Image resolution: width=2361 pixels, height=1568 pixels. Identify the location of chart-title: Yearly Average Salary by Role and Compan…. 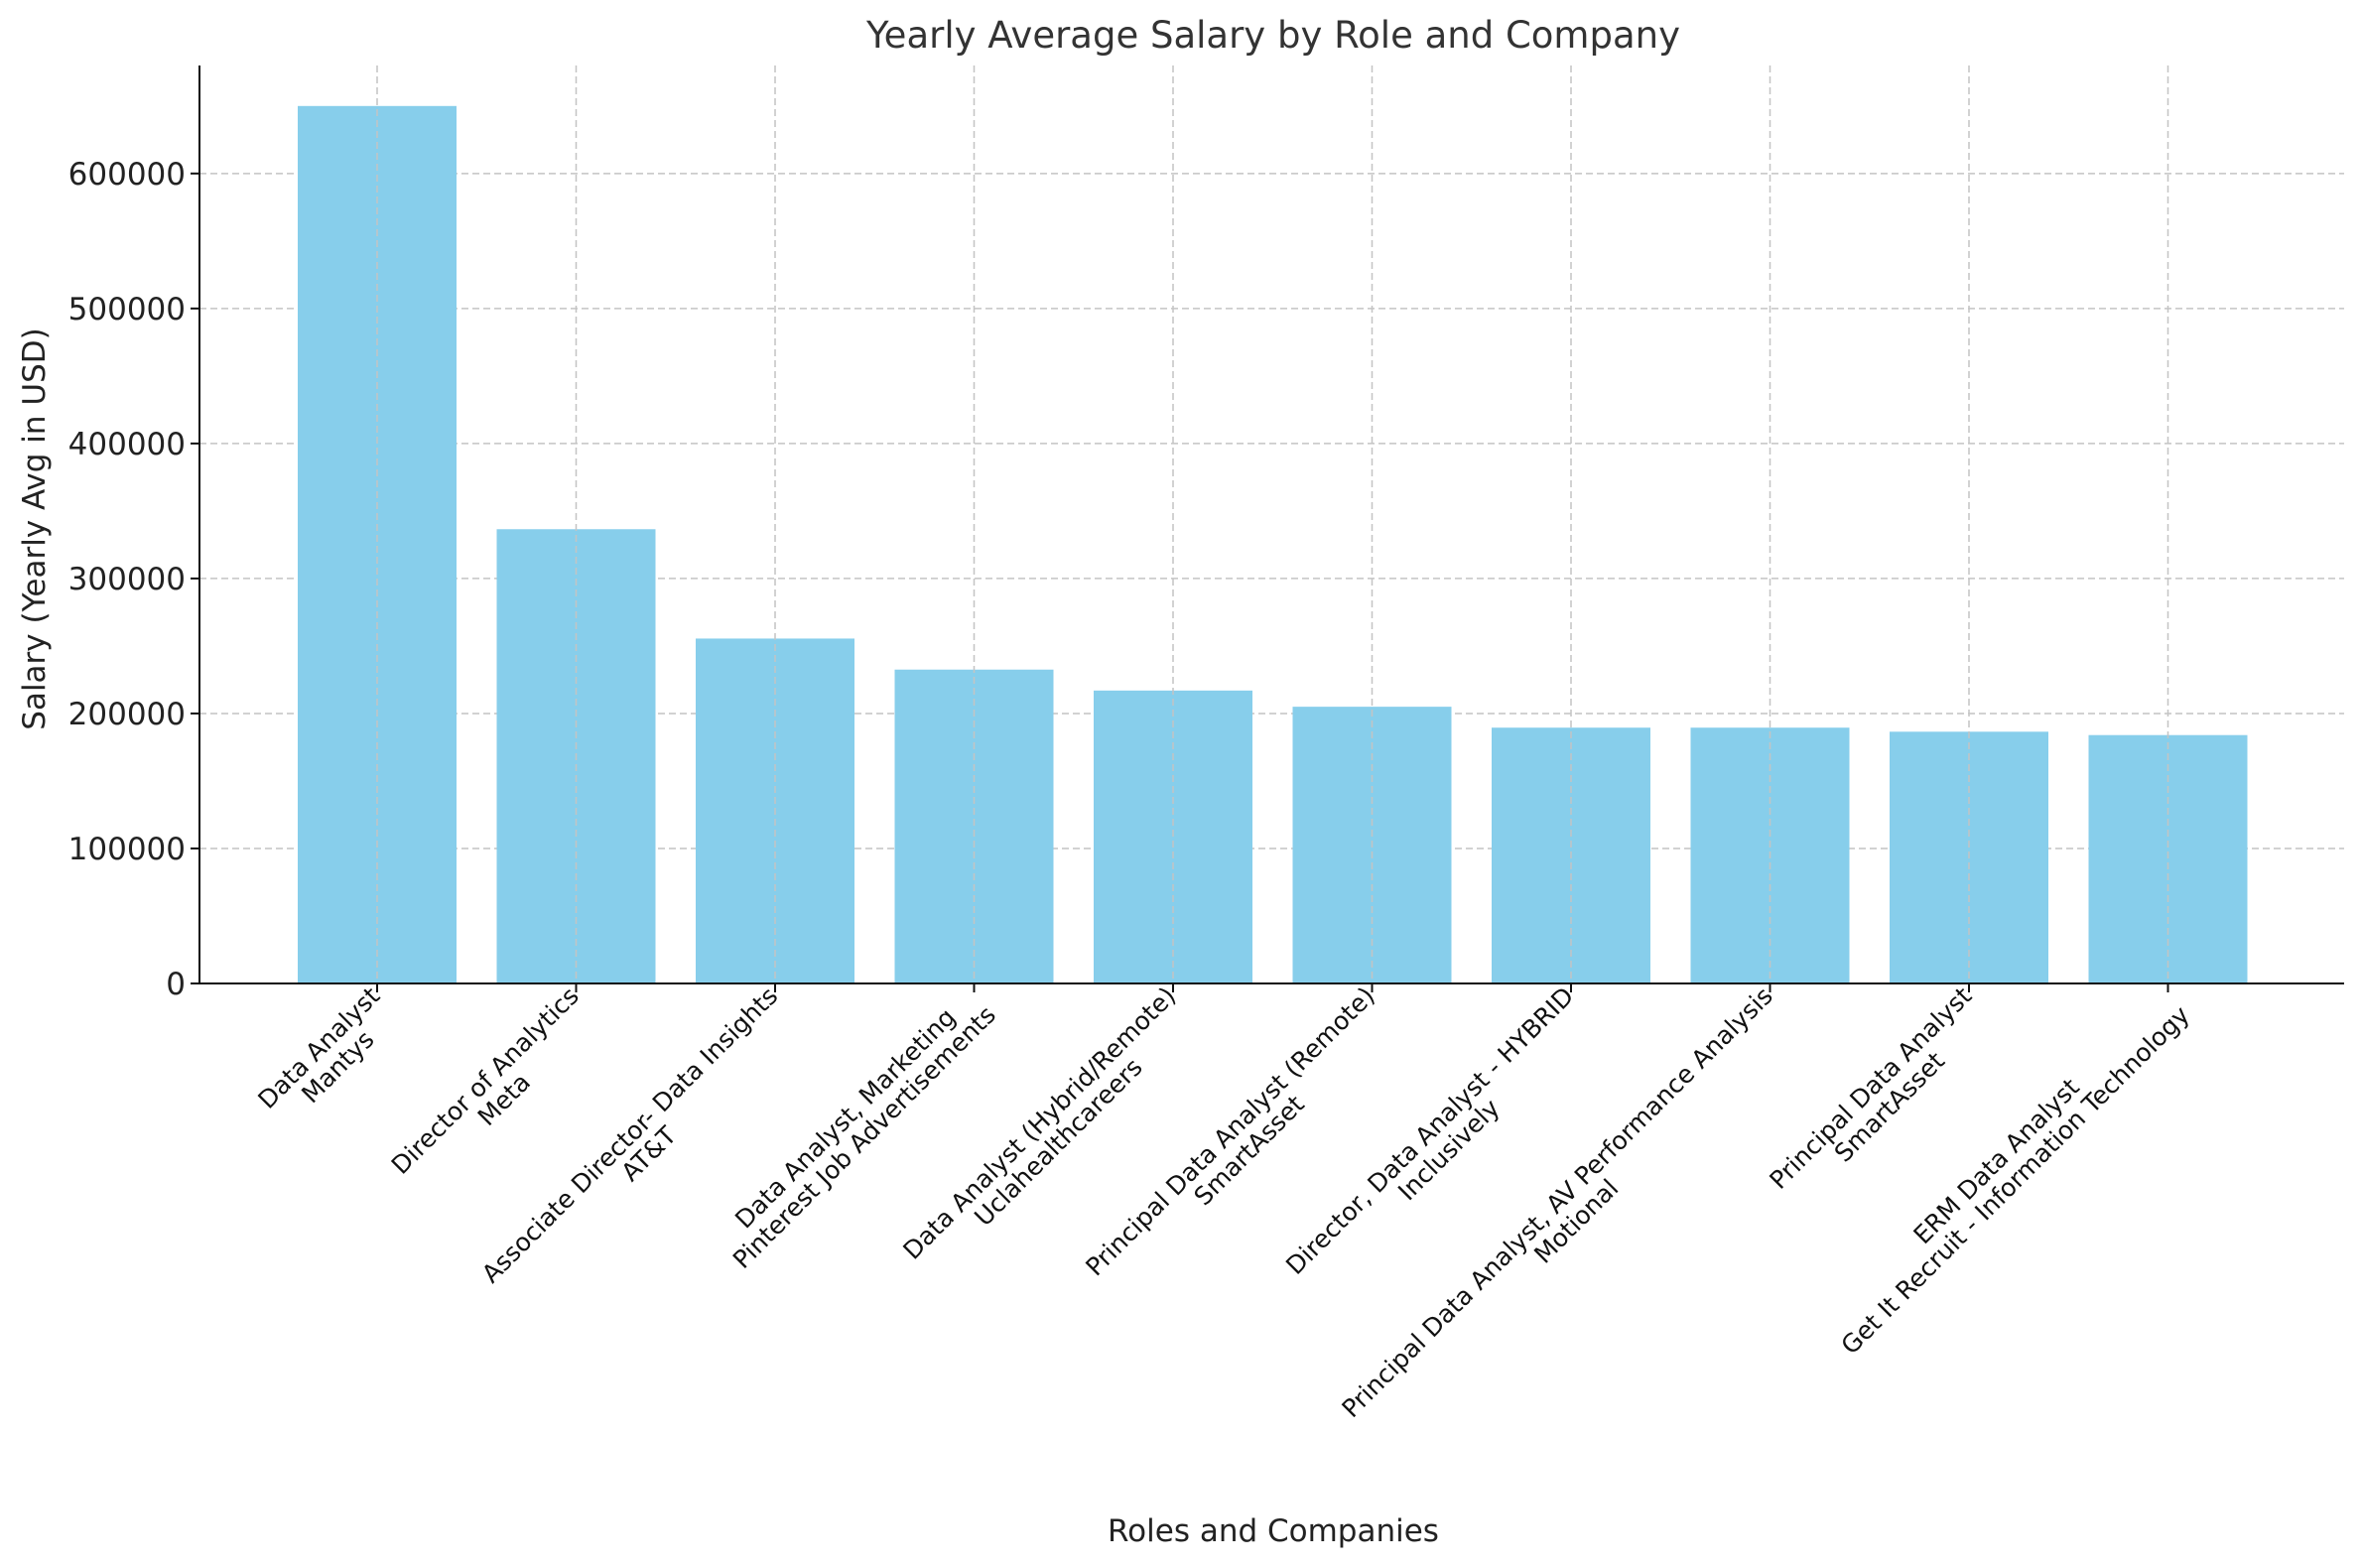
(1272, 35).